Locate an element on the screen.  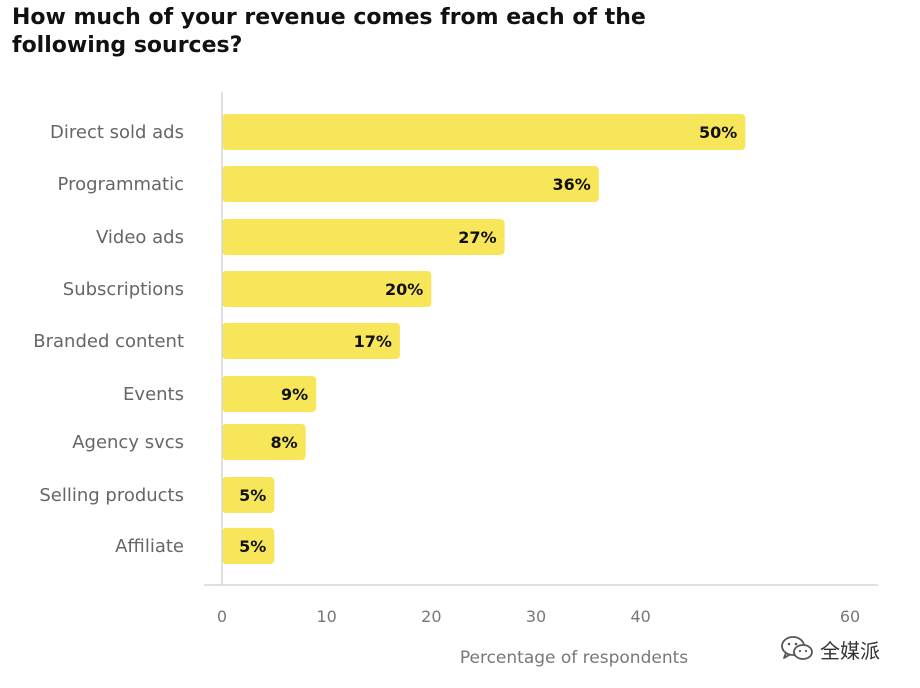
x-tick-label: 20 is located at coordinates (431, 616).